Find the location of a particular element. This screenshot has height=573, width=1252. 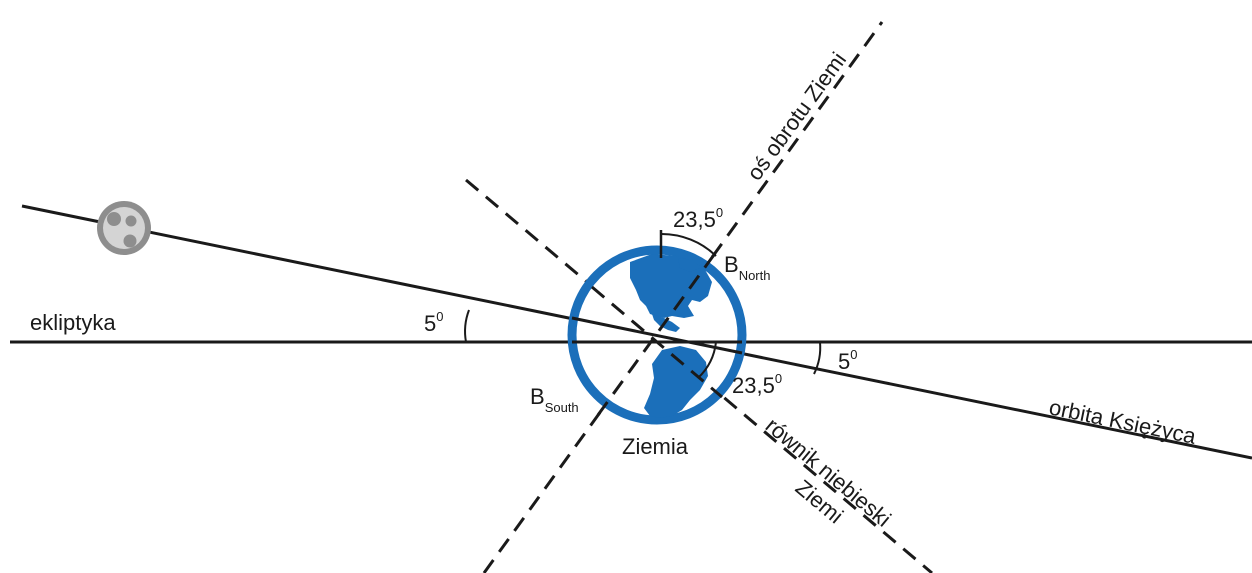

earth-axis-label: oś obrotu Ziemi is located at coordinates (796, 116).